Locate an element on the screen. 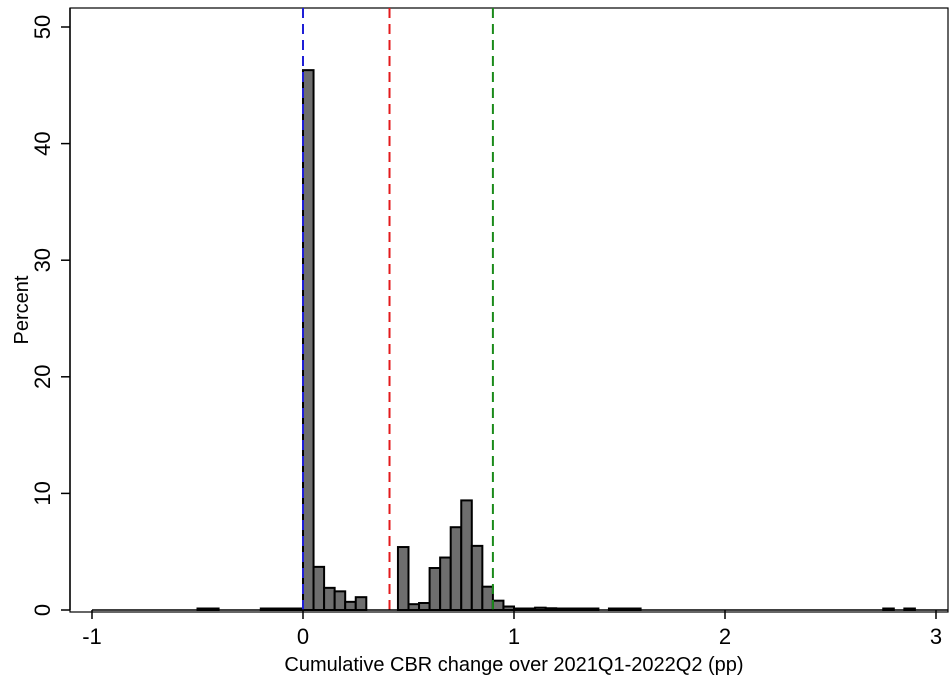 This screenshot has height=683, width=951. x-tick-label: -1 is located at coordinates (92, 636).